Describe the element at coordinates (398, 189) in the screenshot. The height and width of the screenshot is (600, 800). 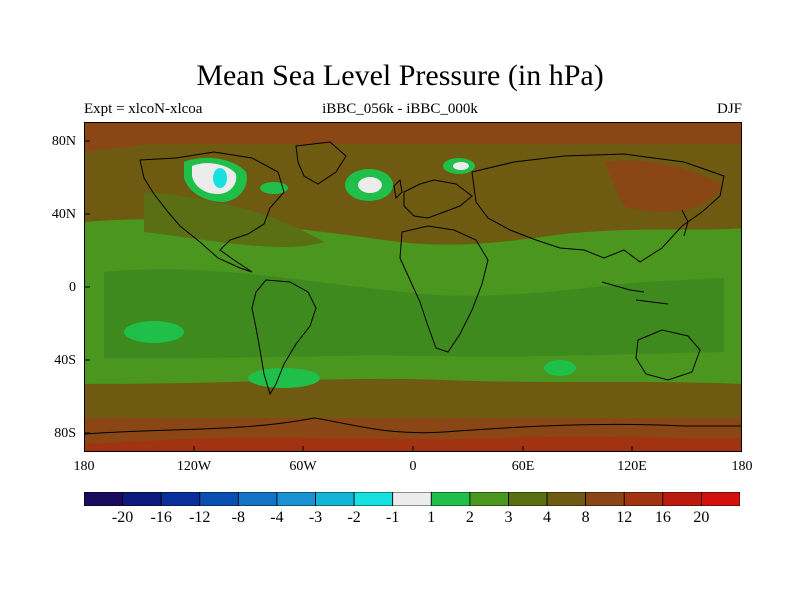
I see `coast-uk` at that location.